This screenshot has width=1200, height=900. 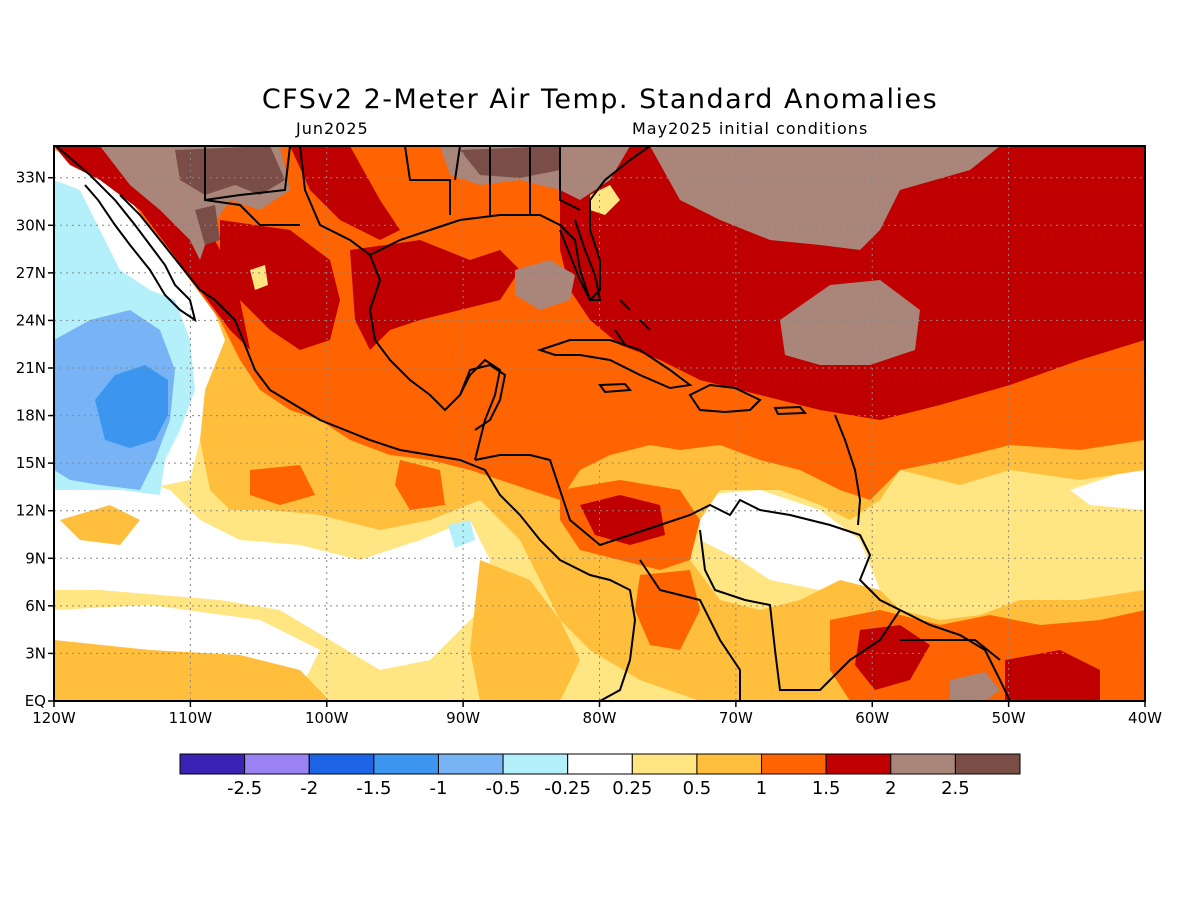 What do you see at coordinates (697, 788) in the screenshot?
I see `colorbar-label: 0.5` at bounding box center [697, 788].